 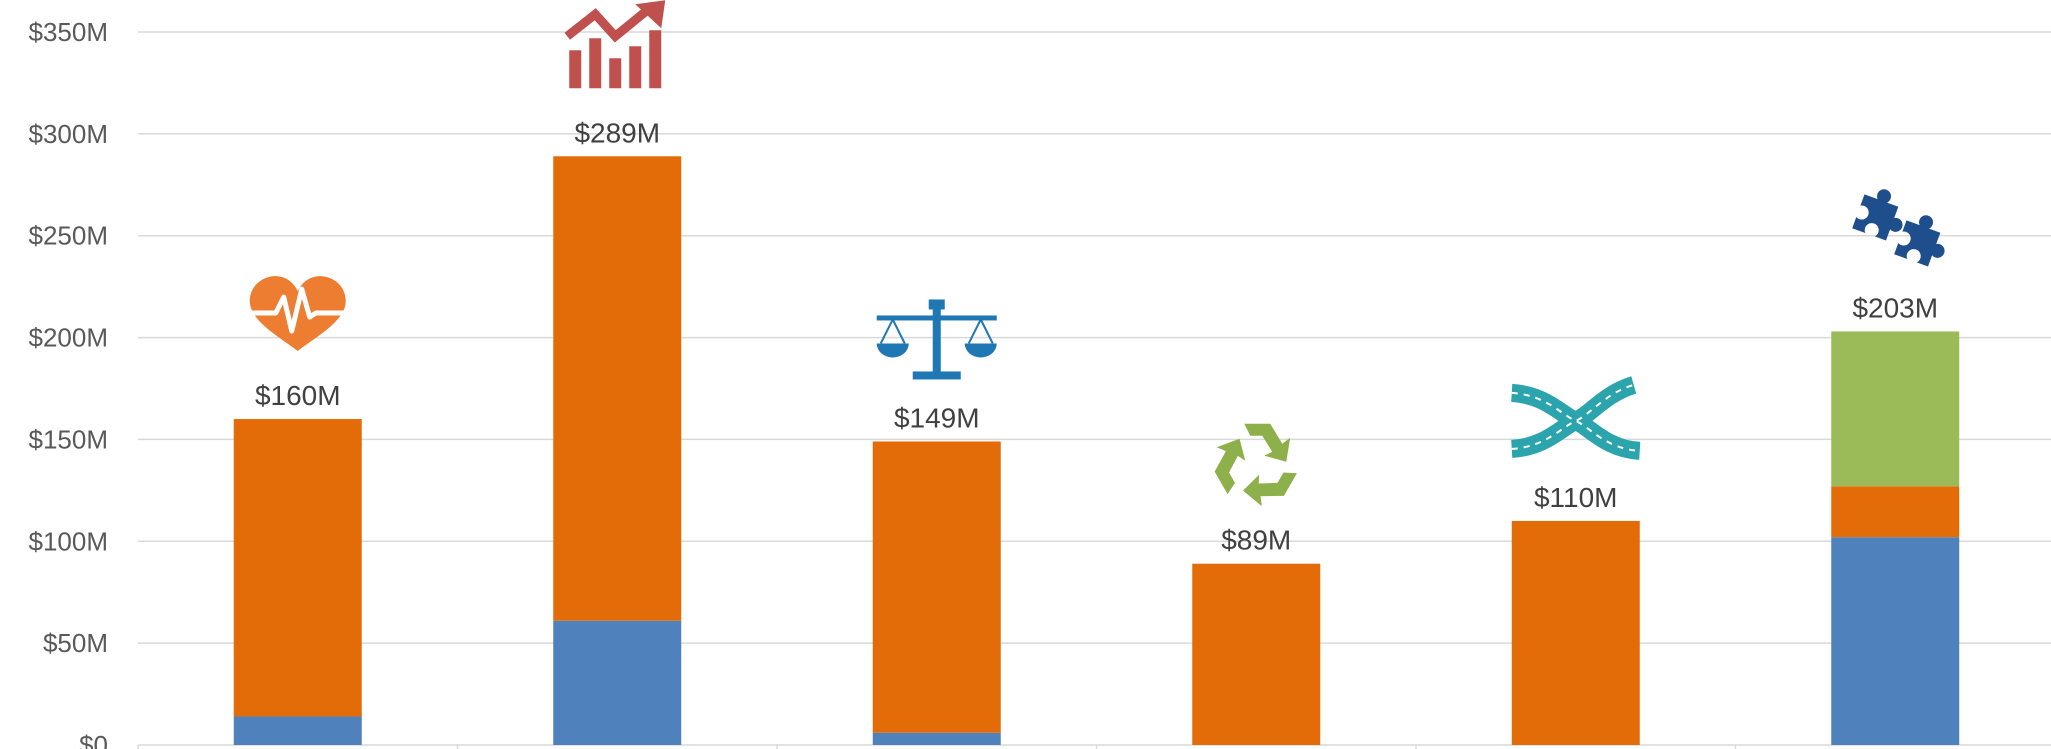 What do you see at coordinates (1255, 465) in the screenshot?
I see `recycle-icon` at bounding box center [1255, 465].